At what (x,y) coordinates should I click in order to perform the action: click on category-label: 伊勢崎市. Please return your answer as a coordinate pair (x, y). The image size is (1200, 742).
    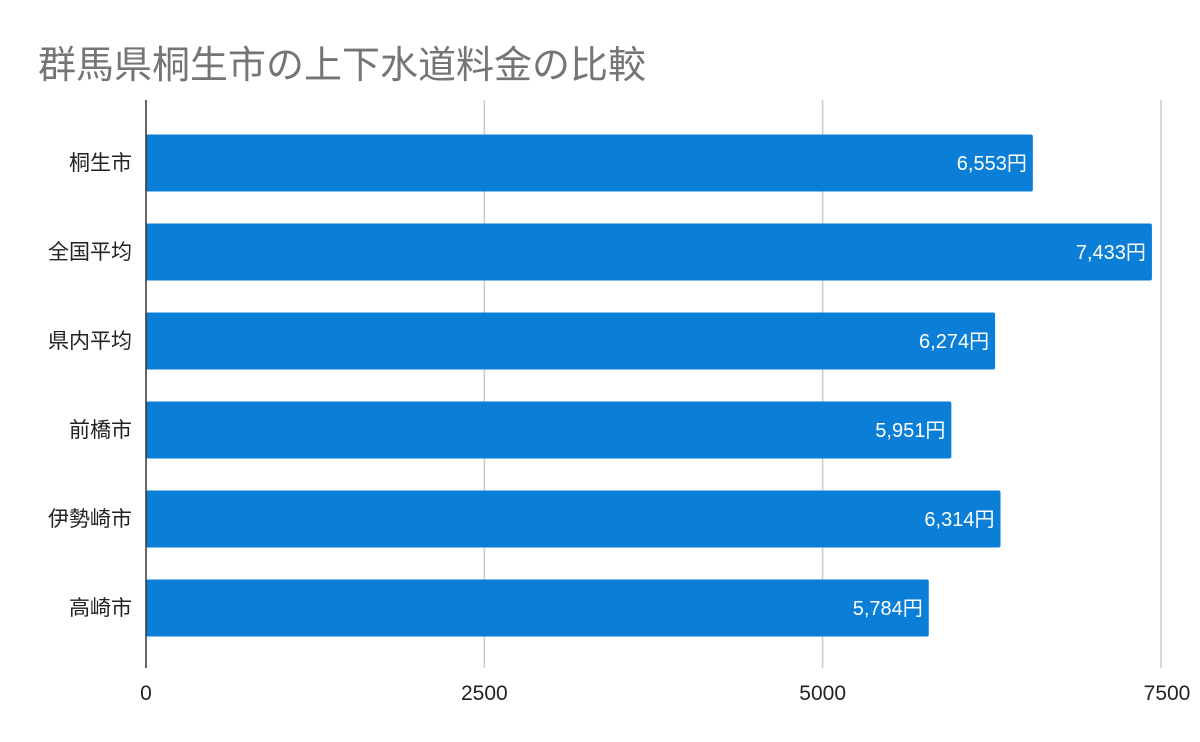
    Looking at the image, I should click on (90, 519).